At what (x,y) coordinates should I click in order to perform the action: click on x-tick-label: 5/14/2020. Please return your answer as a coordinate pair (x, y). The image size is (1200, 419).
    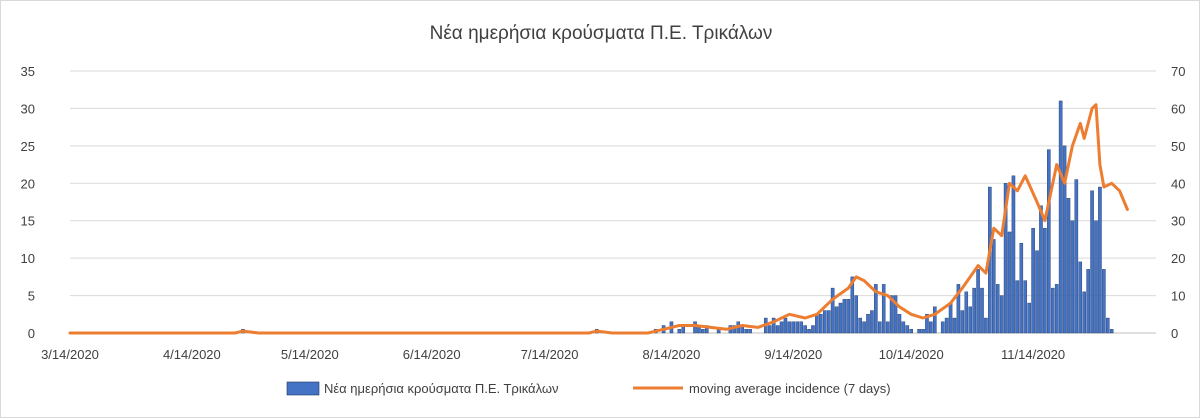
    Looking at the image, I should click on (310, 354).